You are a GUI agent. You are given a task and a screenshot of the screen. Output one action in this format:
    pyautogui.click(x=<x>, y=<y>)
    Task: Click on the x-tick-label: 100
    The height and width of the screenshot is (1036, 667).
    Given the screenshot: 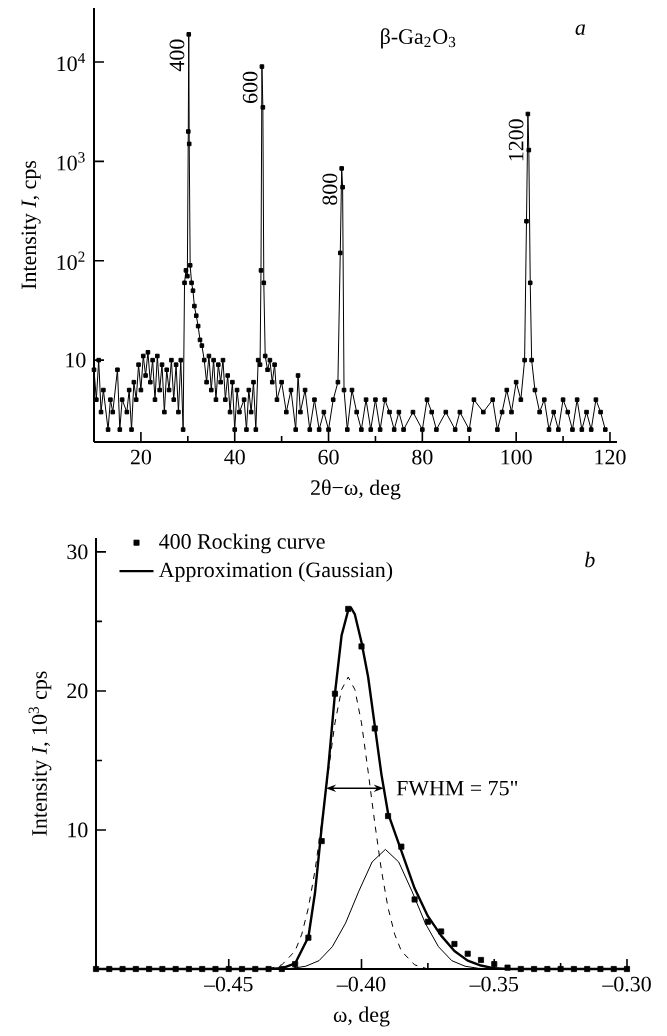 What is the action you would take?
    pyautogui.click(x=516, y=457)
    